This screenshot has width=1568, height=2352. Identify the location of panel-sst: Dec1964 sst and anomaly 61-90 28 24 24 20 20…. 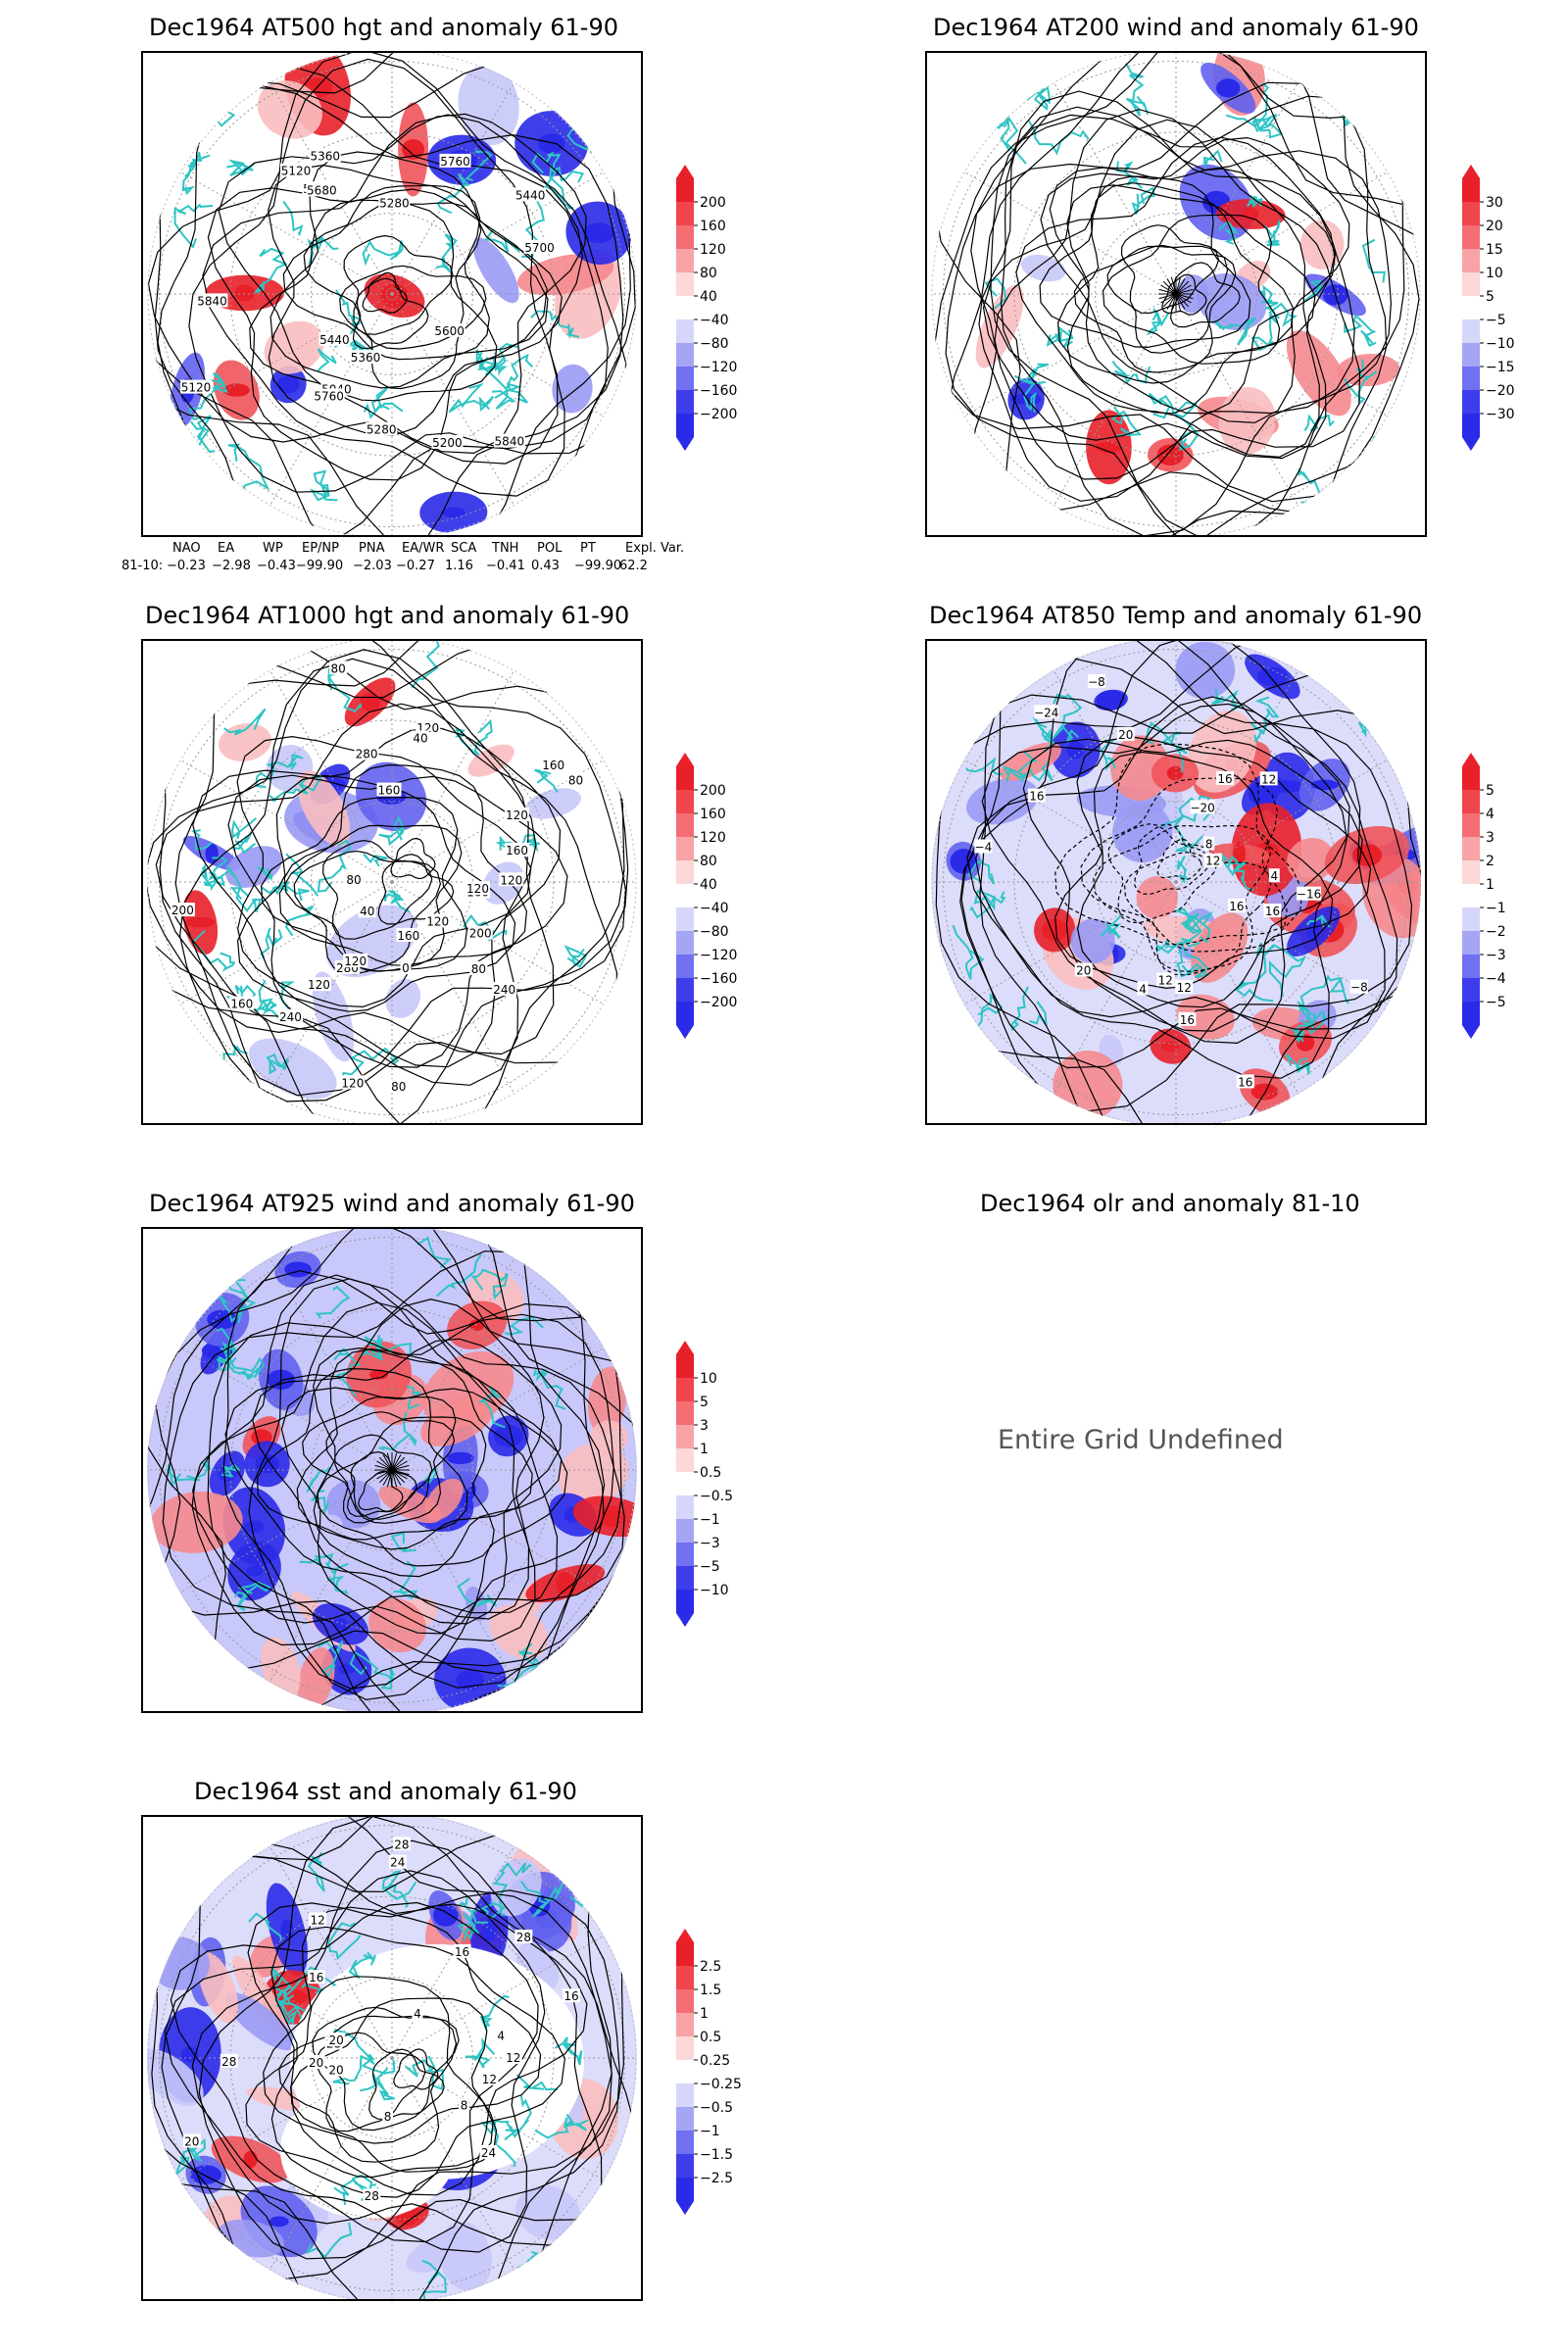
(392, 2058).